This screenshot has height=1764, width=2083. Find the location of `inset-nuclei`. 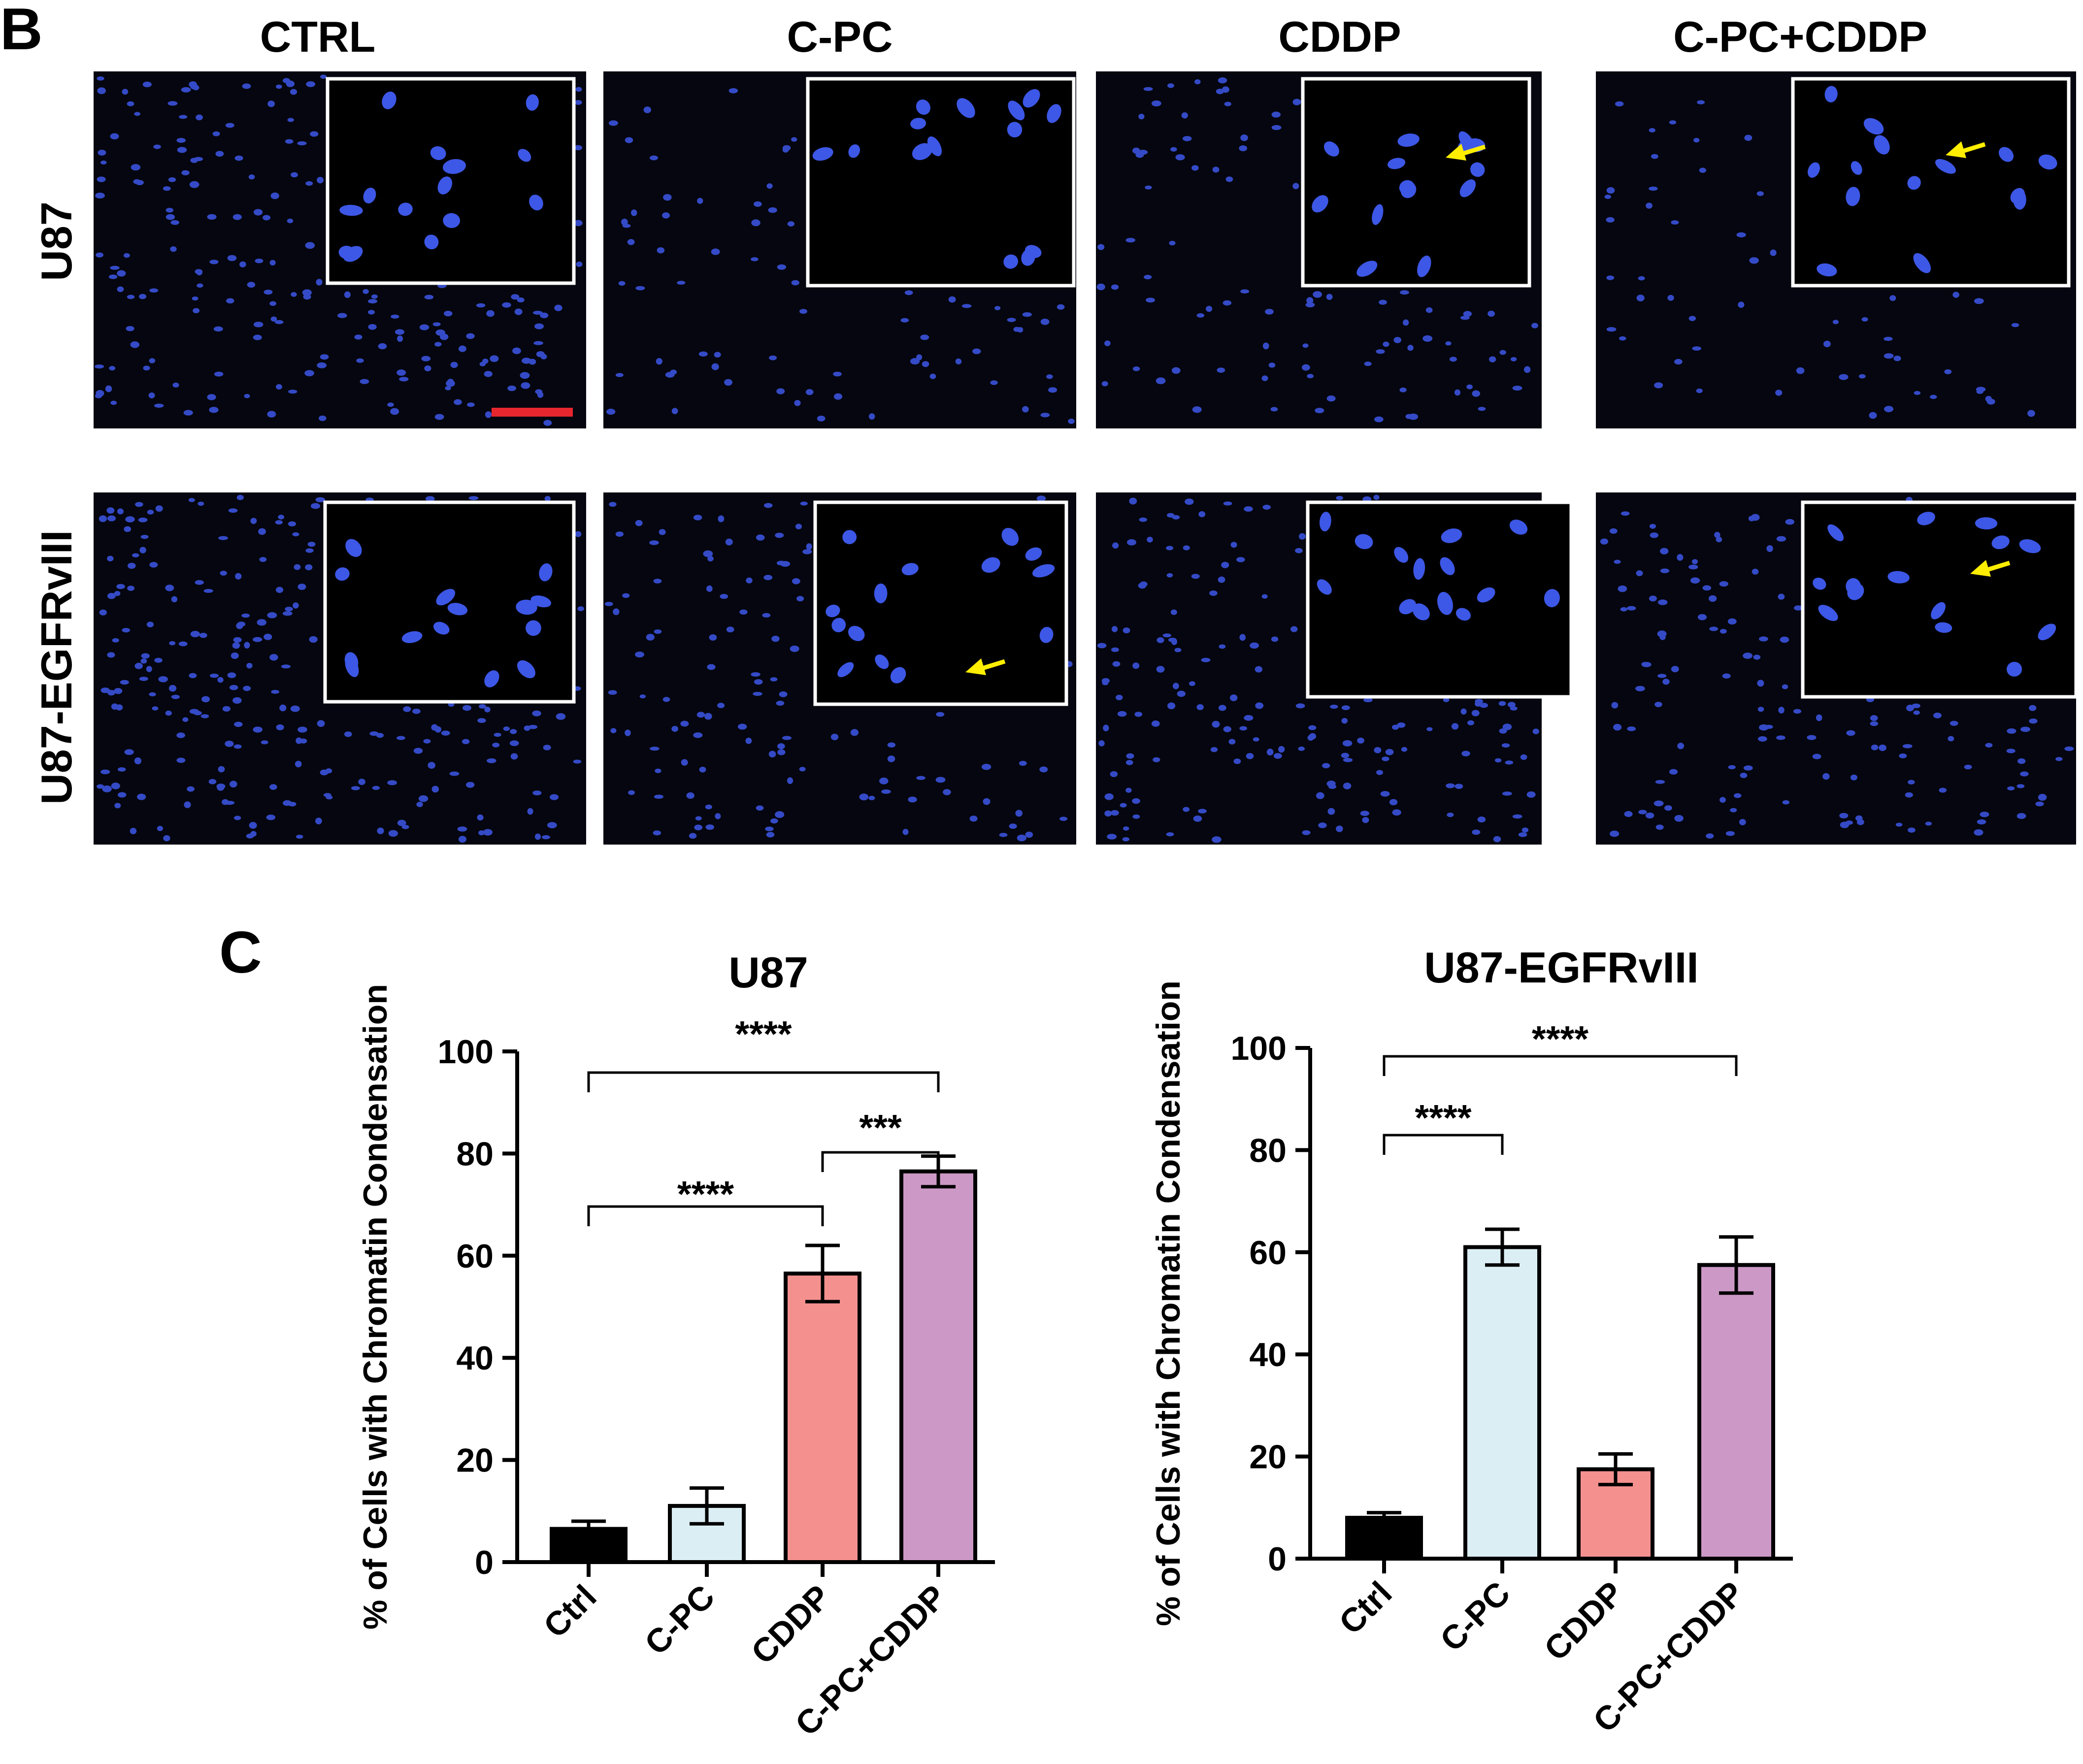

inset-nuclei is located at coordinates (937, 179).